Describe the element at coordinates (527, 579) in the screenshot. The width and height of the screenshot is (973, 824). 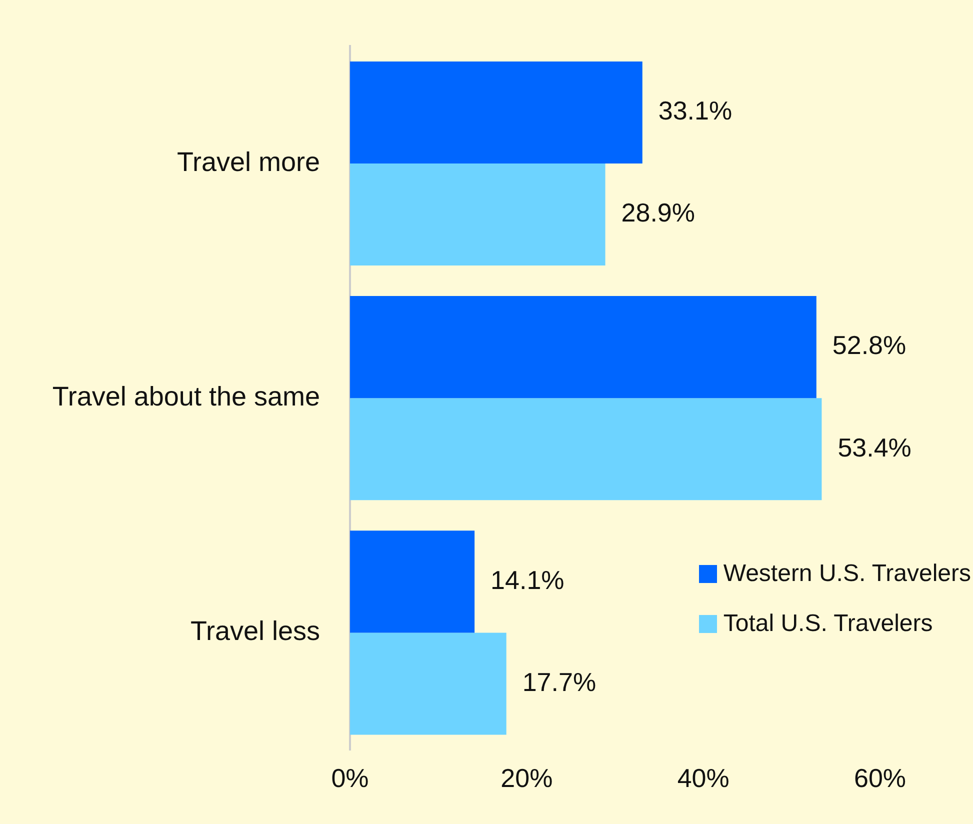
I see `data-label: 14.1%` at that location.